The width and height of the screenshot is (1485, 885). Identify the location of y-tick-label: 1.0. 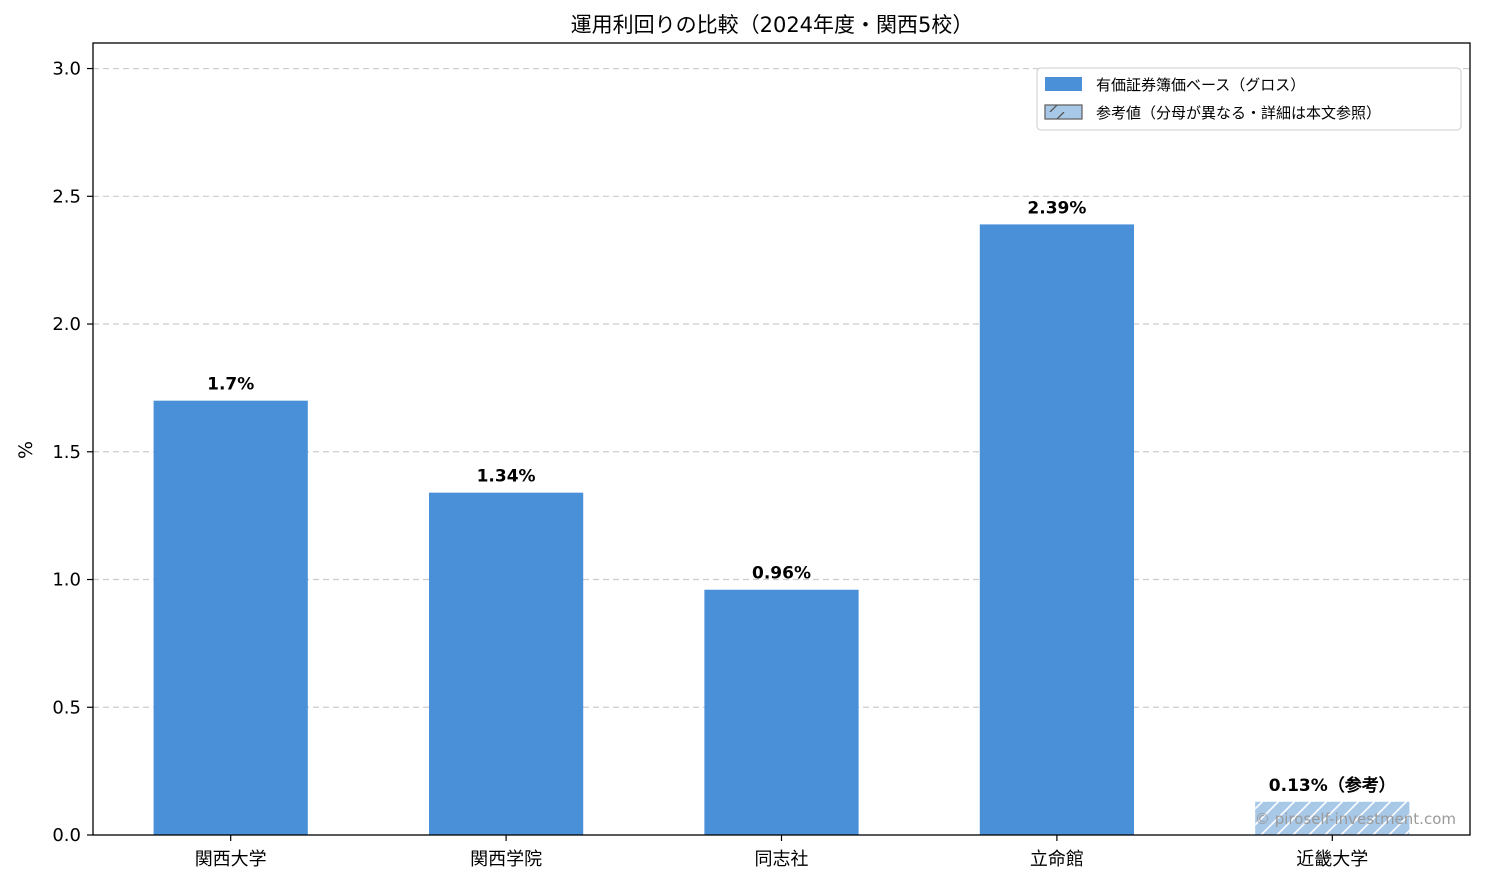
(66, 580).